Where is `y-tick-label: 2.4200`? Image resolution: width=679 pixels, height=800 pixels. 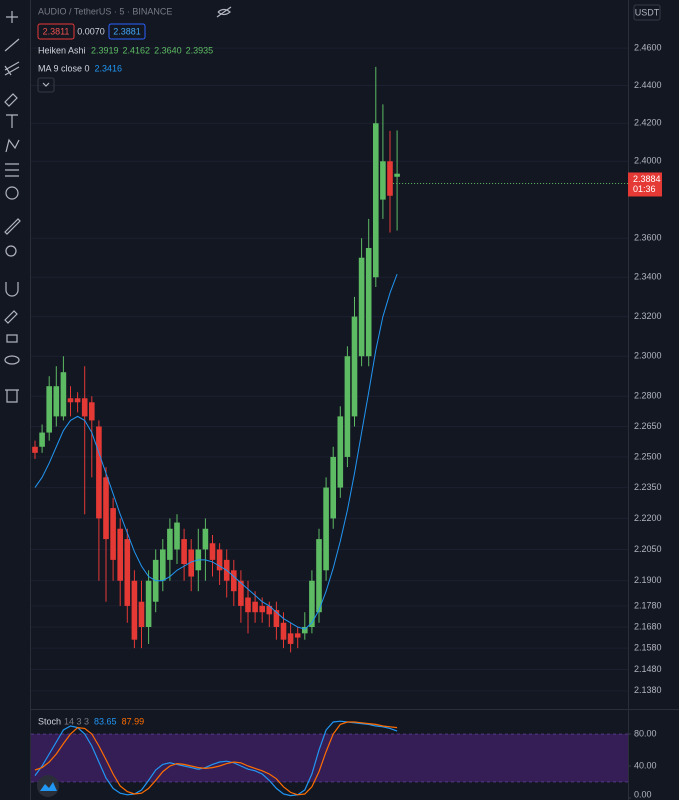 y-tick-label: 2.4200 is located at coordinates (648, 123).